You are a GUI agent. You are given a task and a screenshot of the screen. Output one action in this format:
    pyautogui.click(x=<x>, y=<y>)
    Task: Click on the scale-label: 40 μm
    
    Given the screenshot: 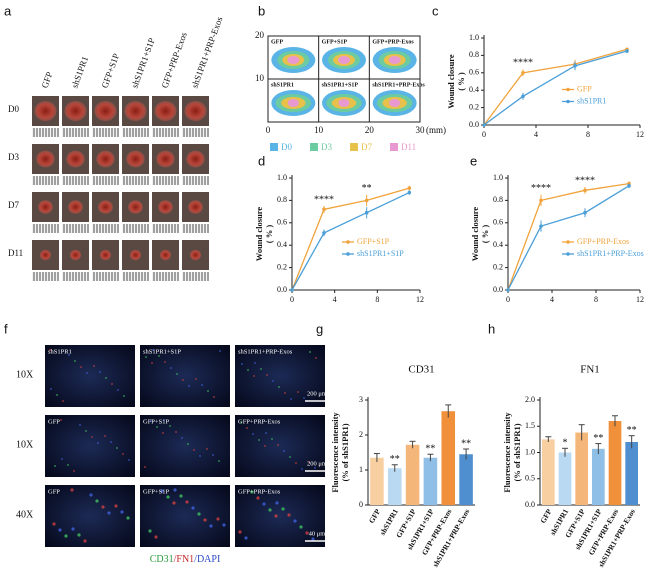 What is the action you would take?
    pyautogui.click(x=317, y=533)
    